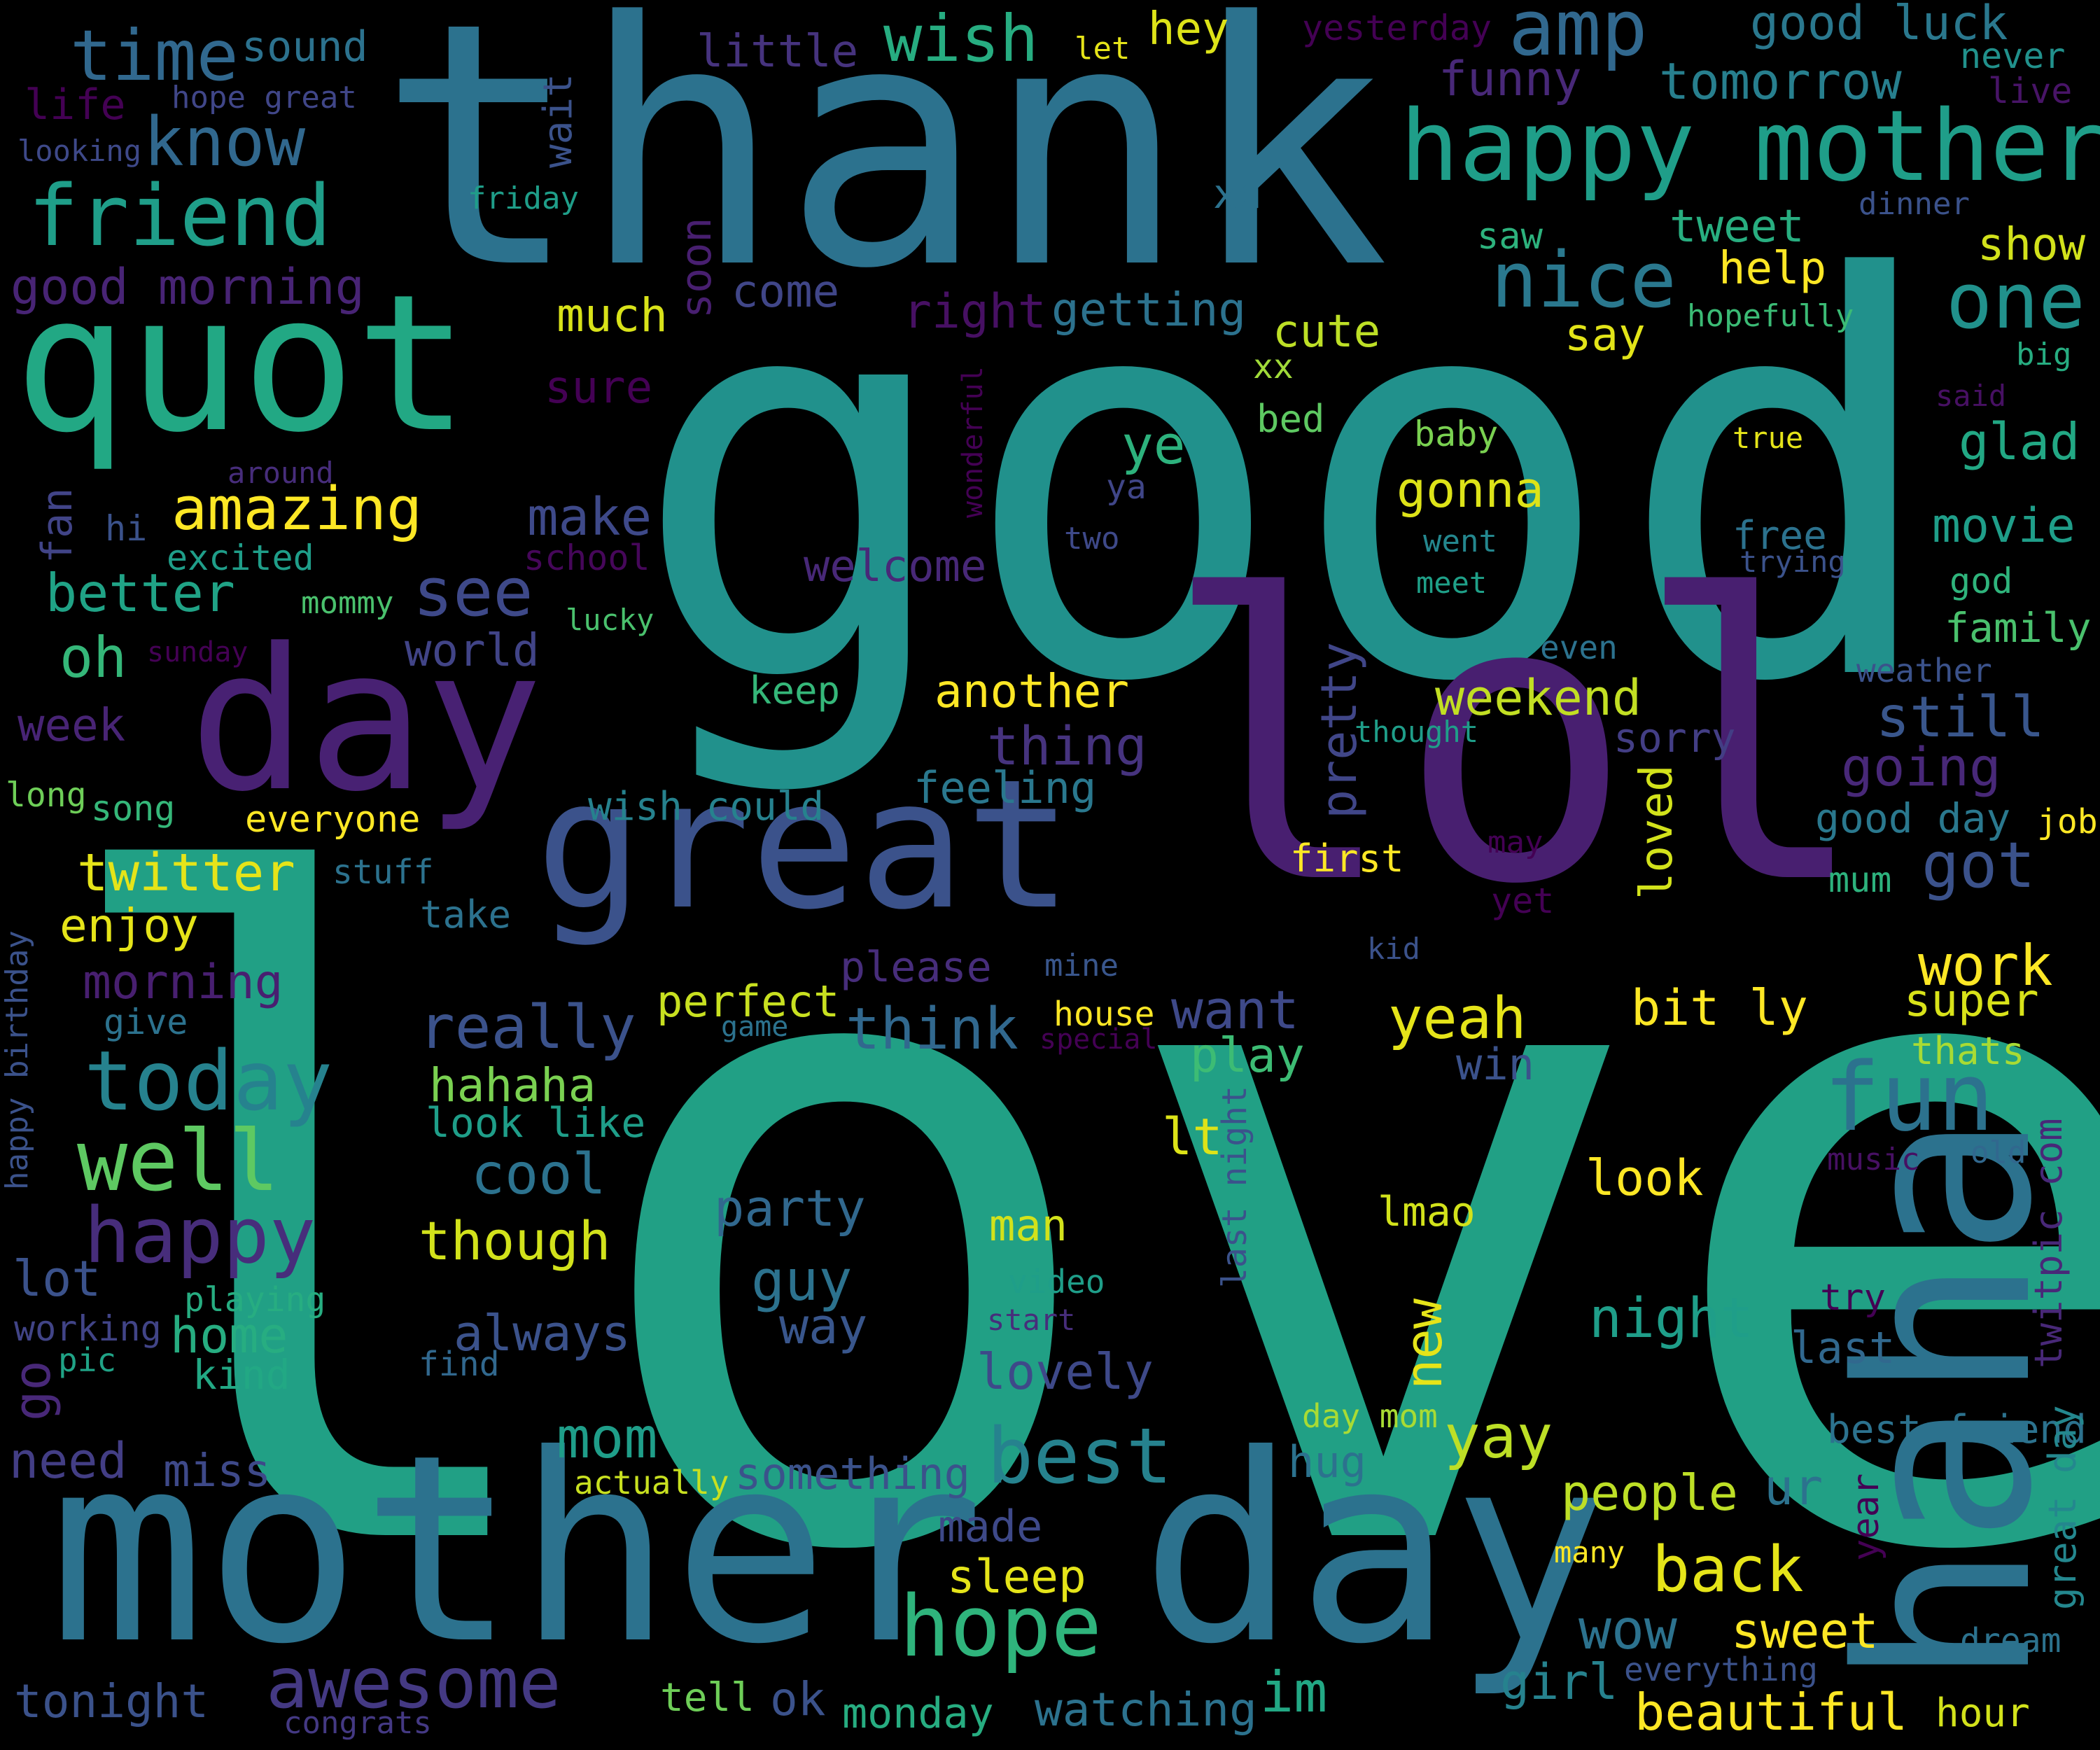 This screenshot has width=2100, height=1750. What do you see at coordinates (651, 1483) in the screenshot?
I see `word-actually: actually` at bounding box center [651, 1483].